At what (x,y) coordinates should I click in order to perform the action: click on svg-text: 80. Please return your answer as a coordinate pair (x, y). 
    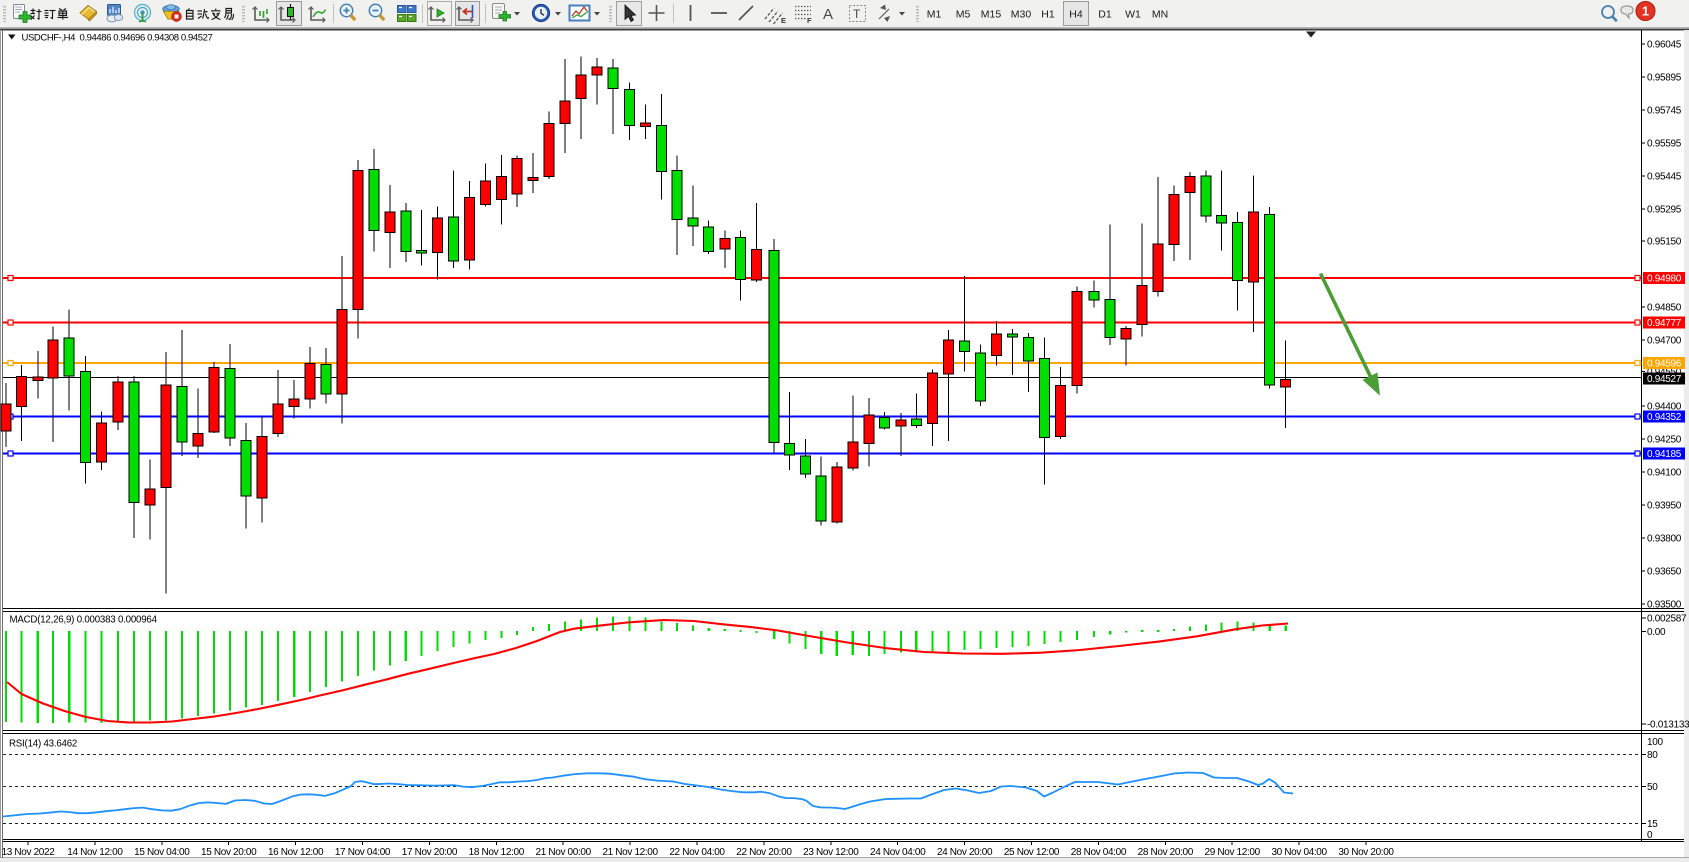
    Looking at the image, I should click on (1652, 755).